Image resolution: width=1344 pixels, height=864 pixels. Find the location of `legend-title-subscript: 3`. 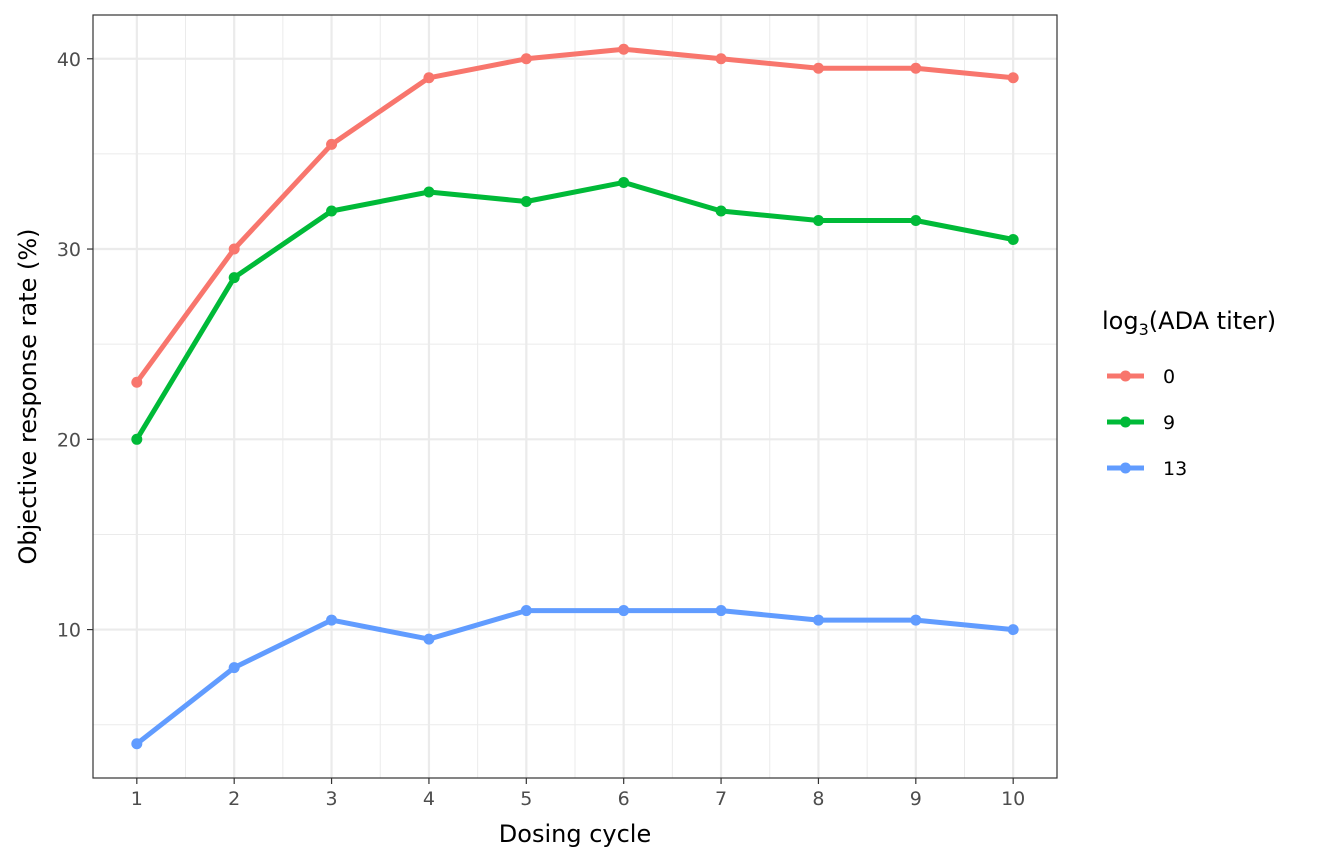

legend-title-subscript: 3 is located at coordinates (1144, 329).